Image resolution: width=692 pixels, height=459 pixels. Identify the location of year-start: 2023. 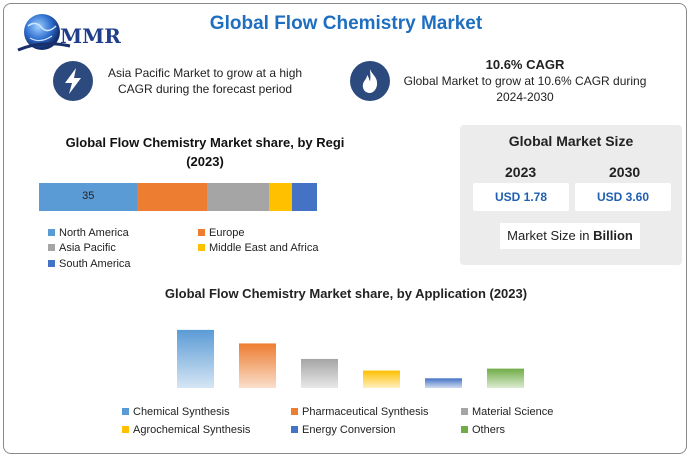
(521, 172).